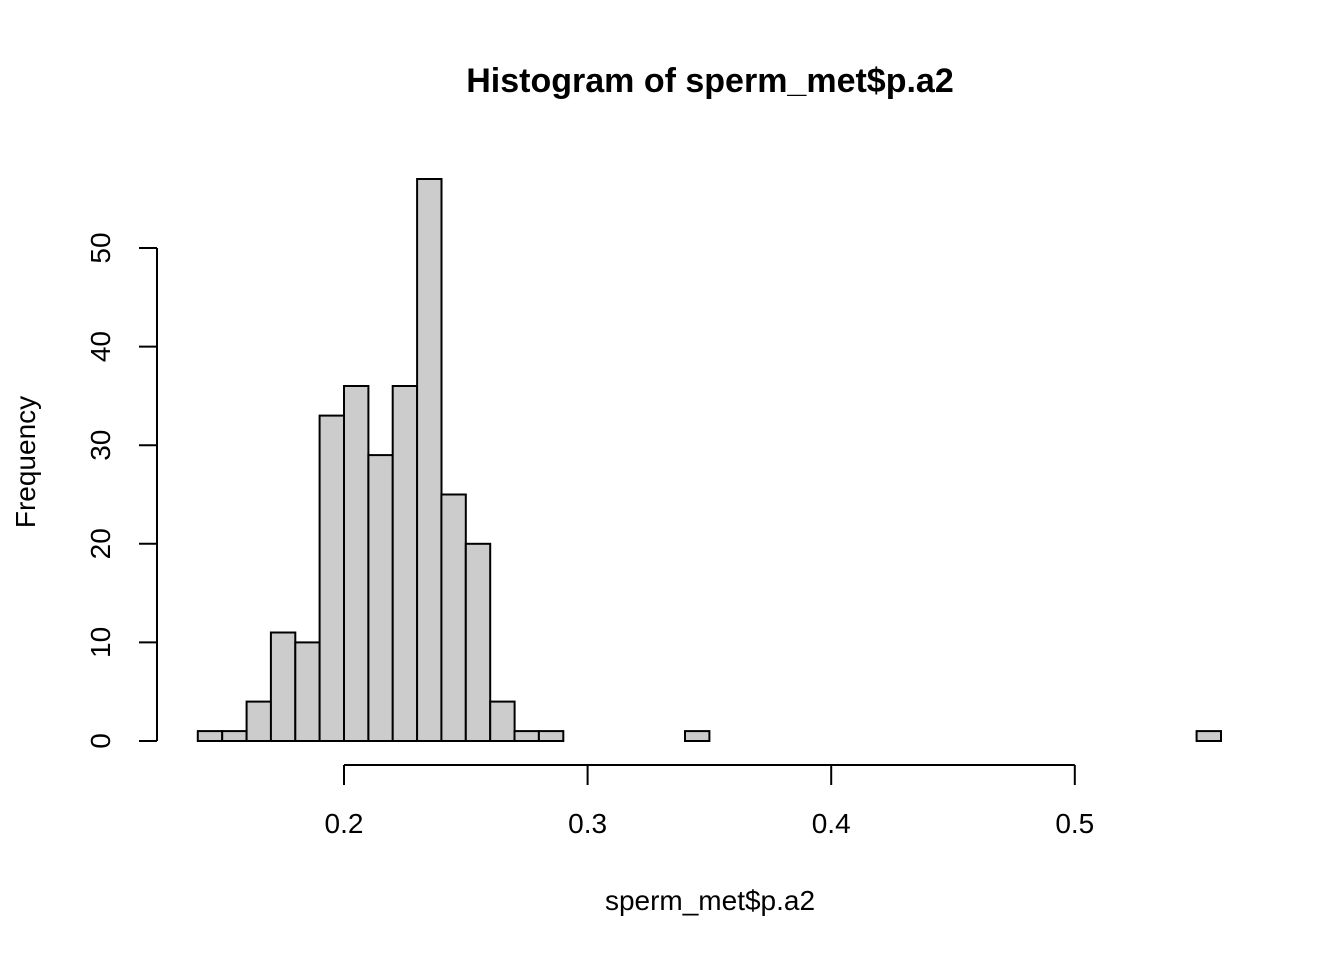 The height and width of the screenshot is (960, 1344). I want to click on y-tick-label: 10, so click(100, 642).